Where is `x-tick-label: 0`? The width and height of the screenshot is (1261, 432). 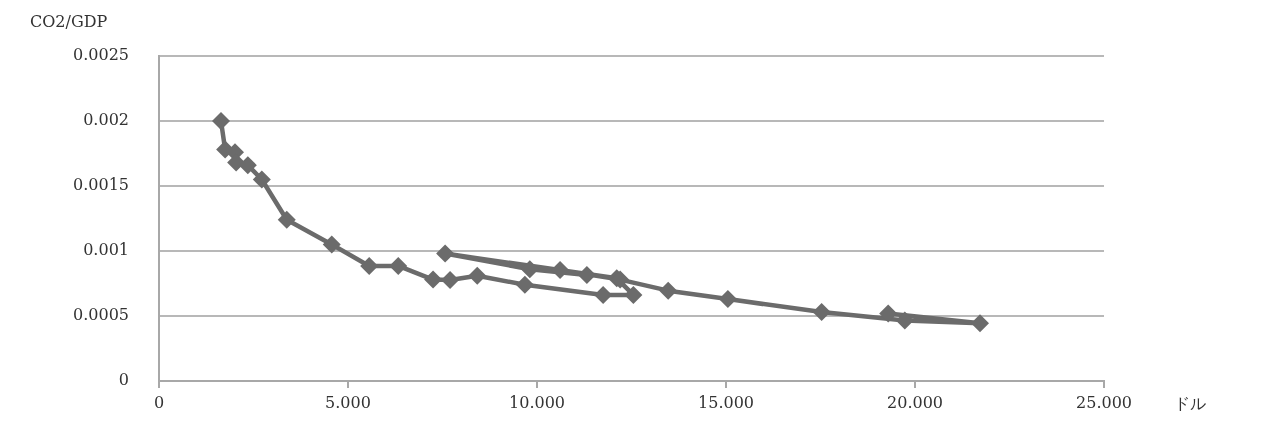
x-tick-label: 0 is located at coordinates (159, 402).